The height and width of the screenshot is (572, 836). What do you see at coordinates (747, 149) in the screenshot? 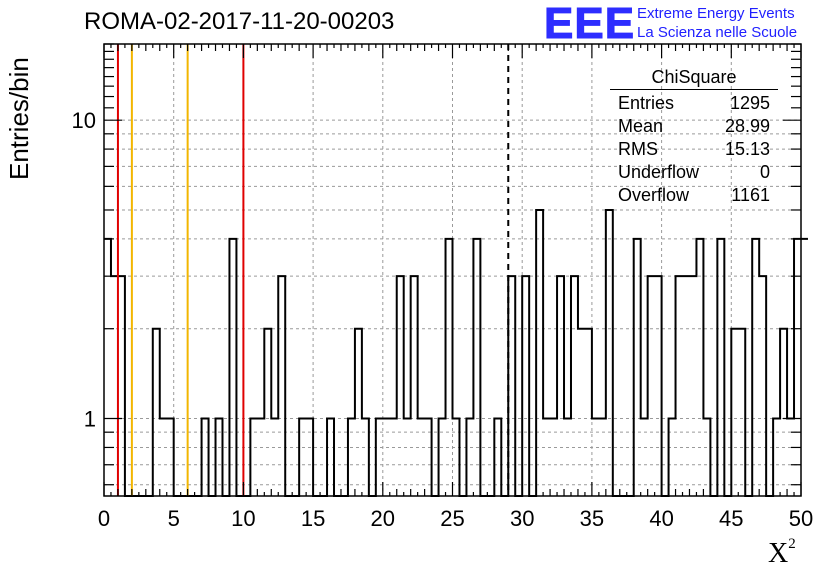
I see `stats-value: 15.13` at bounding box center [747, 149].